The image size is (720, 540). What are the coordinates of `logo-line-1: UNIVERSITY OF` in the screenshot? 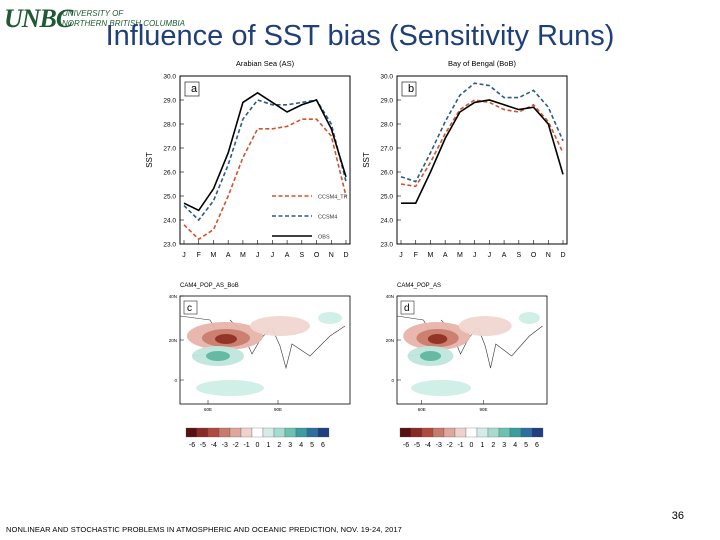 It's located at (93, 13).